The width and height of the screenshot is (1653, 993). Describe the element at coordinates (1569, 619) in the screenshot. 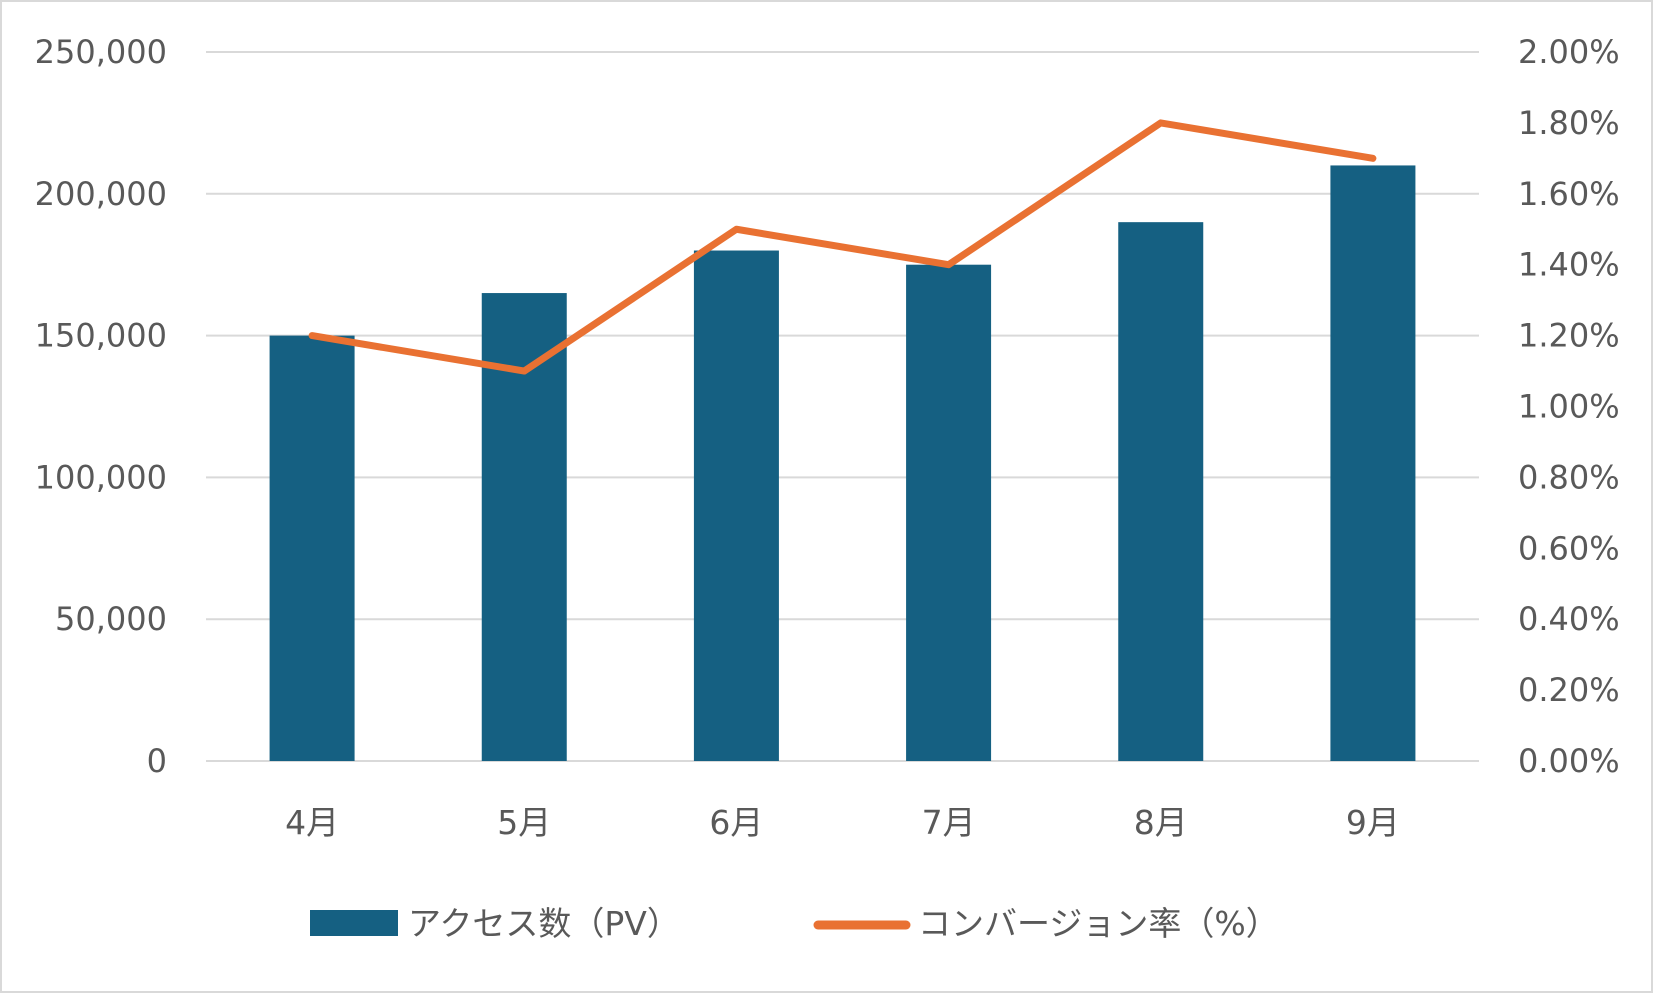

I see `right-tick-label: 0.40%` at that location.